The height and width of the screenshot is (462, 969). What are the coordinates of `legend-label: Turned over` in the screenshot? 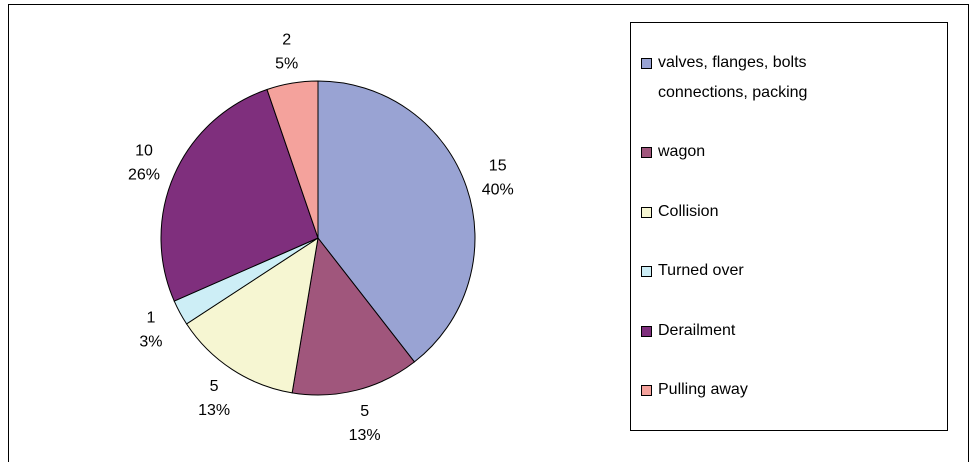 It's located at (701, 271).